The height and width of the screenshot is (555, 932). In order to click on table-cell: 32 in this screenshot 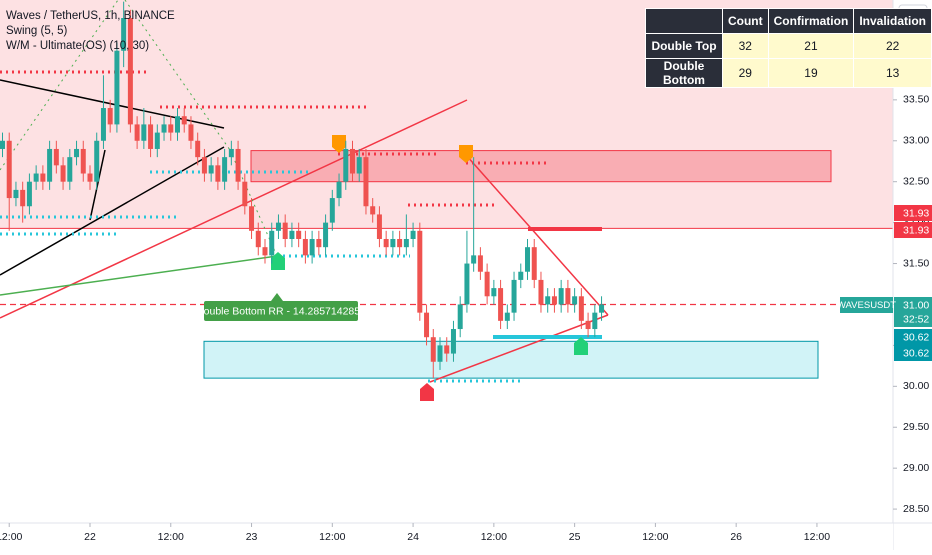, I will do `click(745, 46)`.